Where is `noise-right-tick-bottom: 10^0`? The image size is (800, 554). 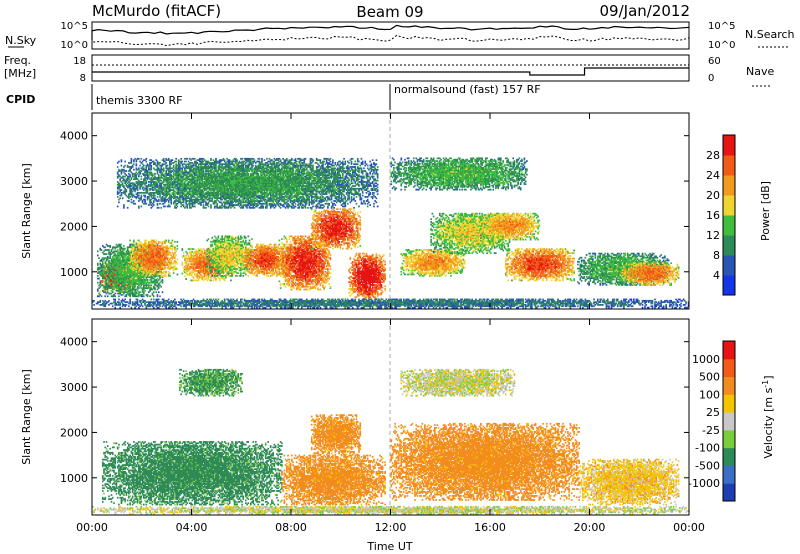 noise-right-tick-bottom: 10^0 is located at coordinates (721, 45).